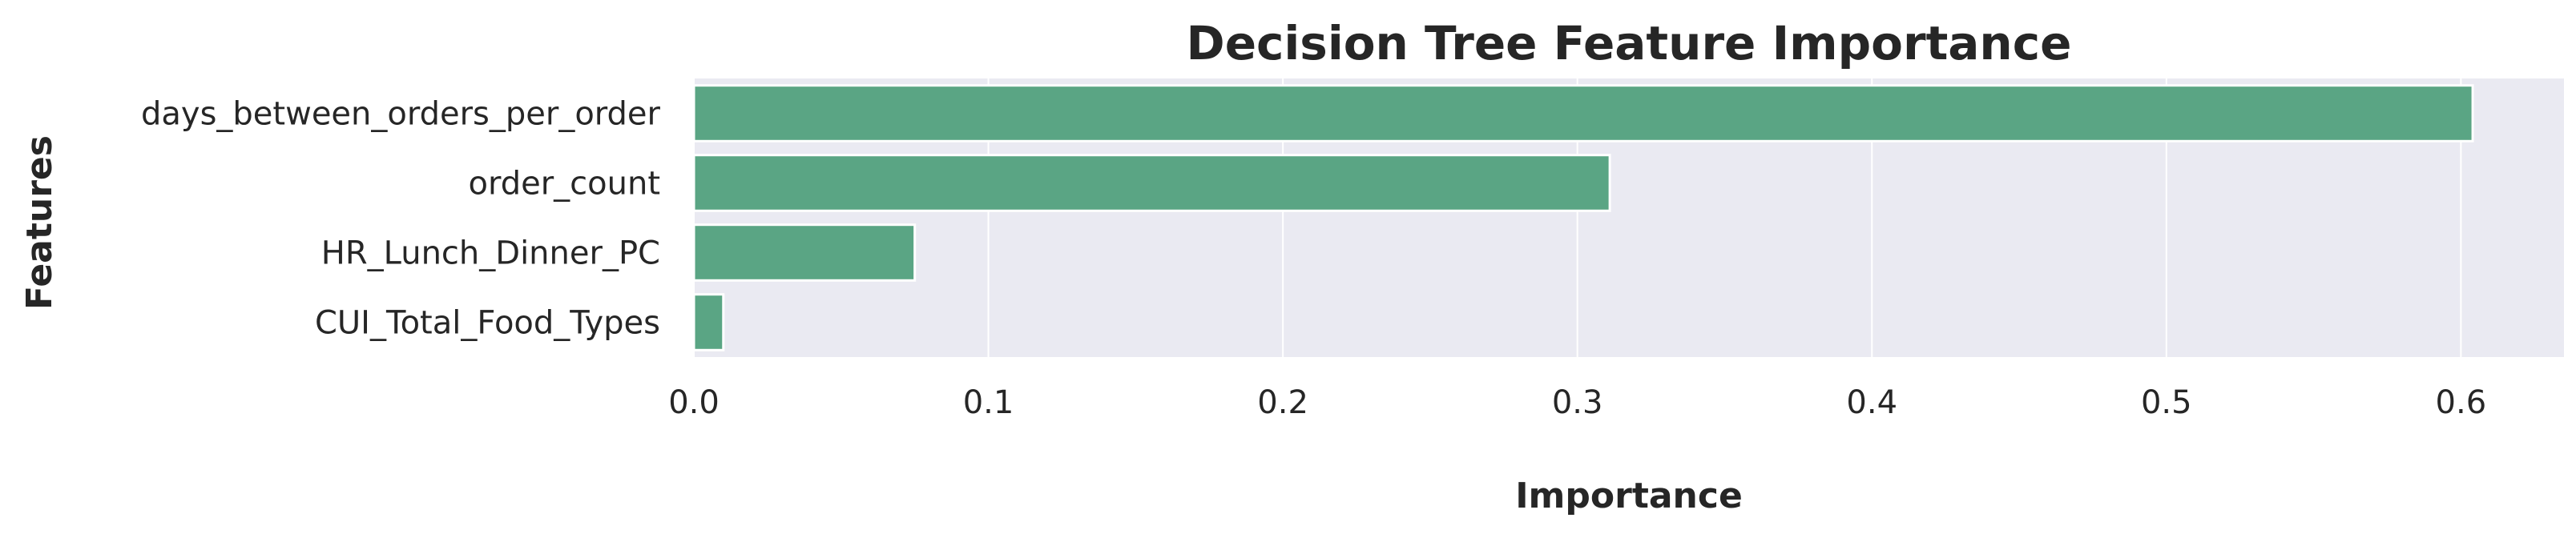  What do you see at coordinates (1871, 402) in the screenshot?
I see `x-tick-label: 0.4` at bounding box center [1871, 402].